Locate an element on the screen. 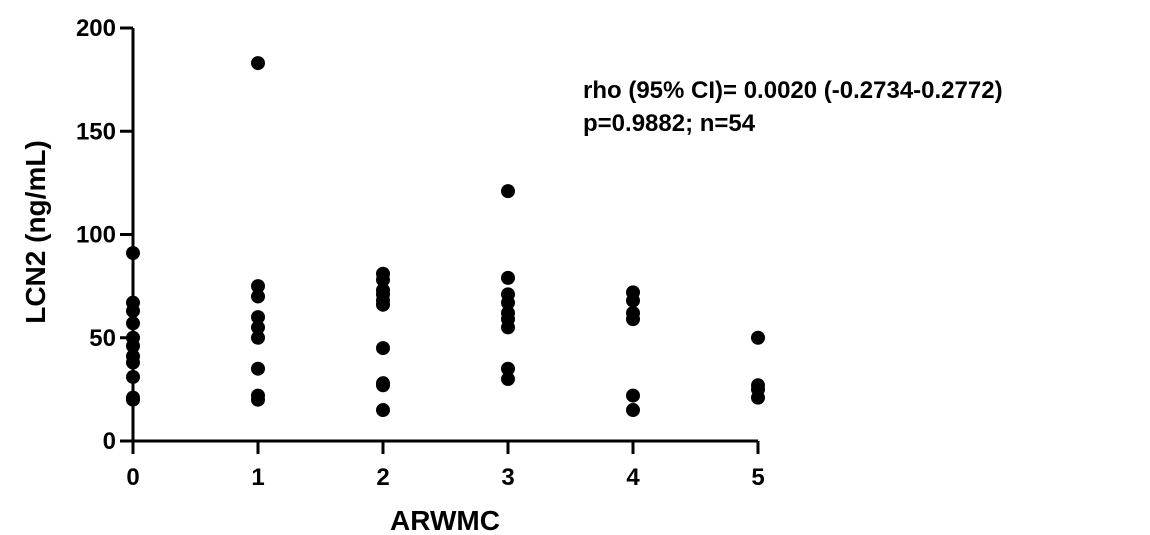 Image resolution: width=1150 pixels, height=535 pixels. x-axis: 0 1 2 3 4 5 is located at coordinates (445, 465).